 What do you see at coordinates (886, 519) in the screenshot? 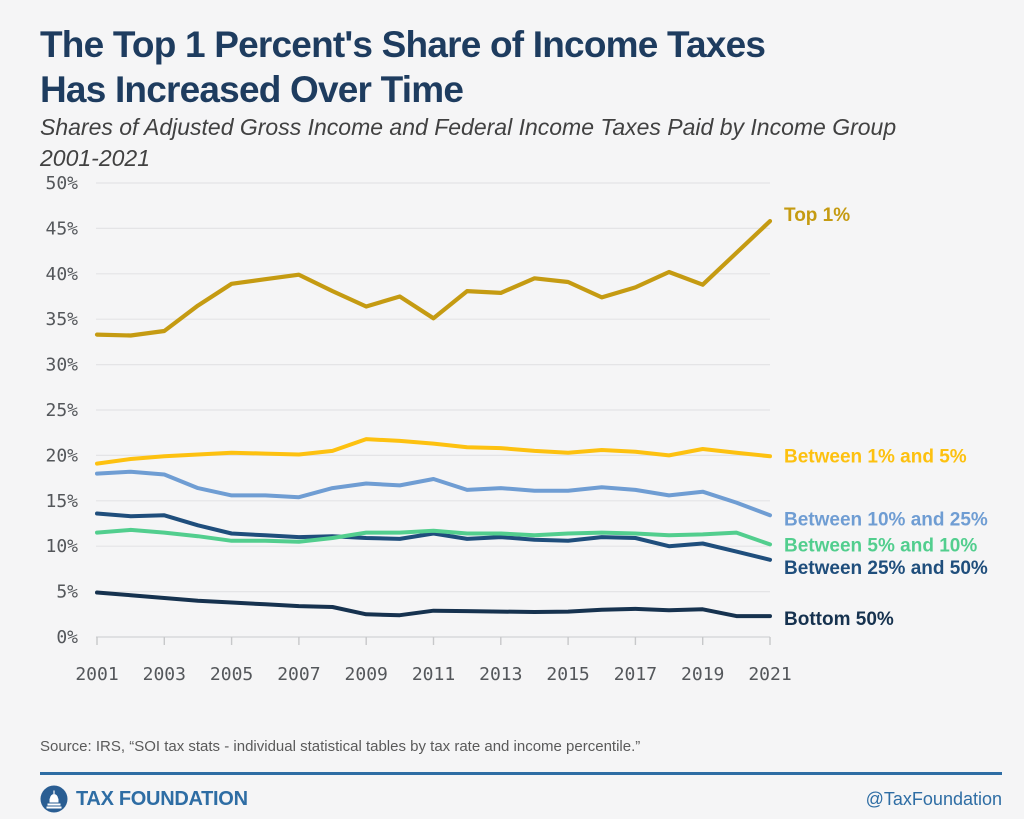
I see `series-label: Between 10% and 25%` at bounding box center [886, 519].